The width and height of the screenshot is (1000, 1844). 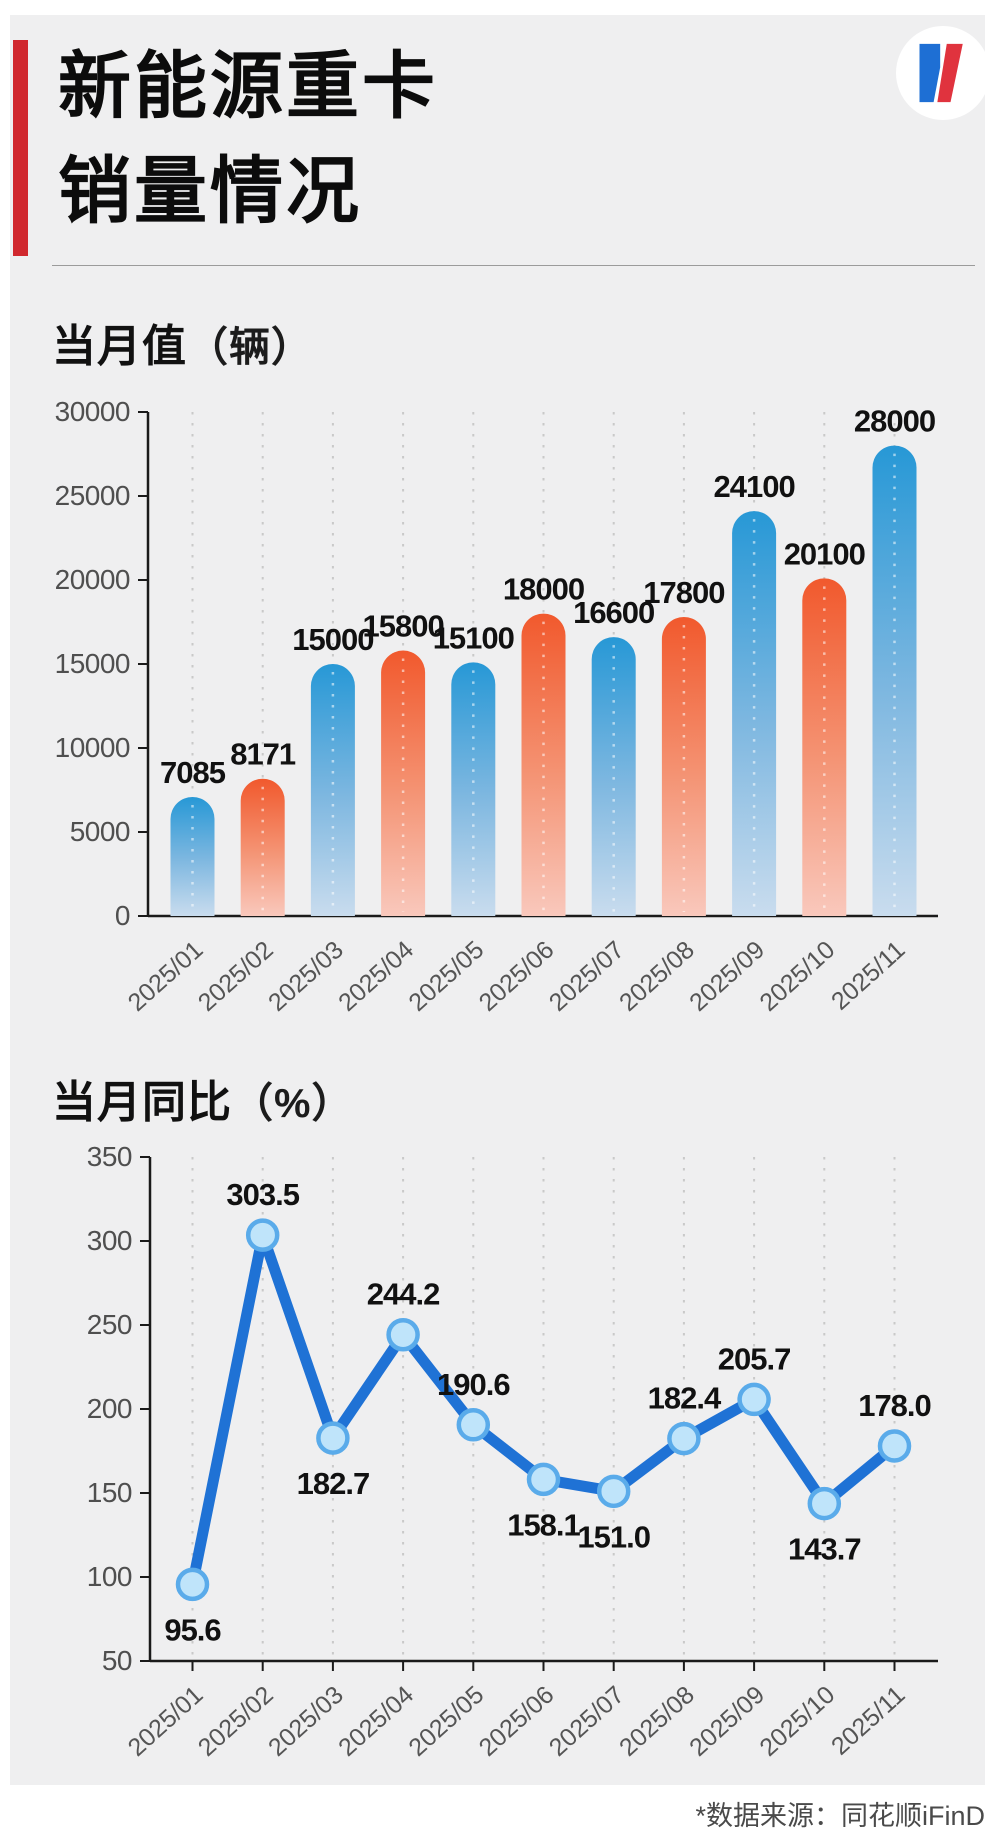 I want to click on main-title: 新能源重卡 销量情况, so click(x=248, y=139).